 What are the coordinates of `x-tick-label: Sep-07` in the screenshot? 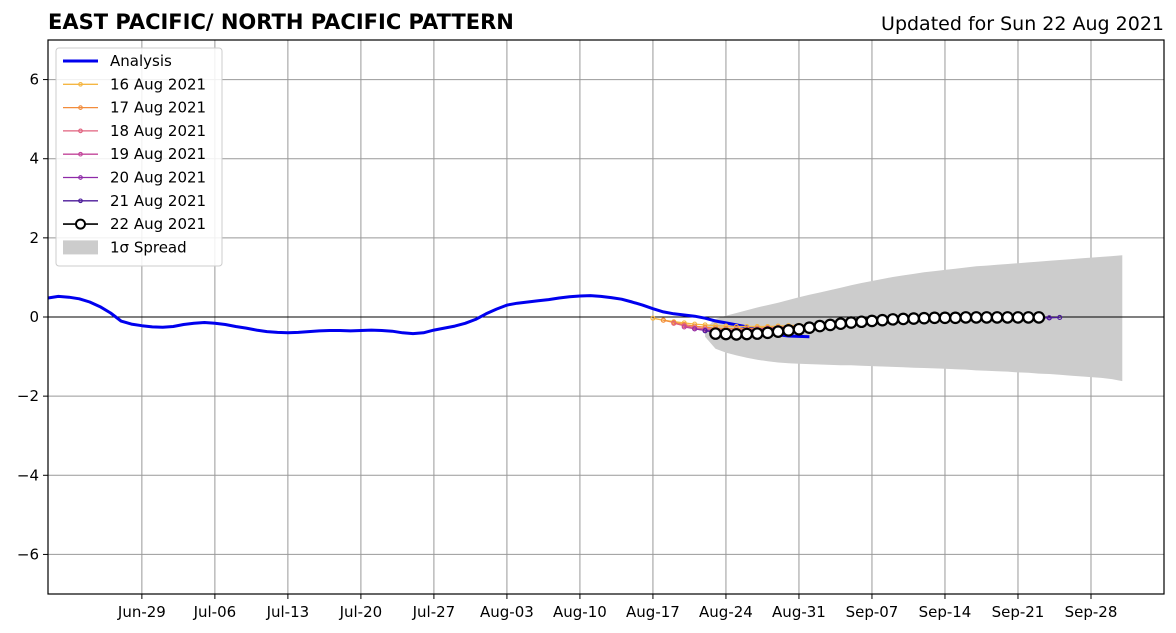 It's located at (872, 612).